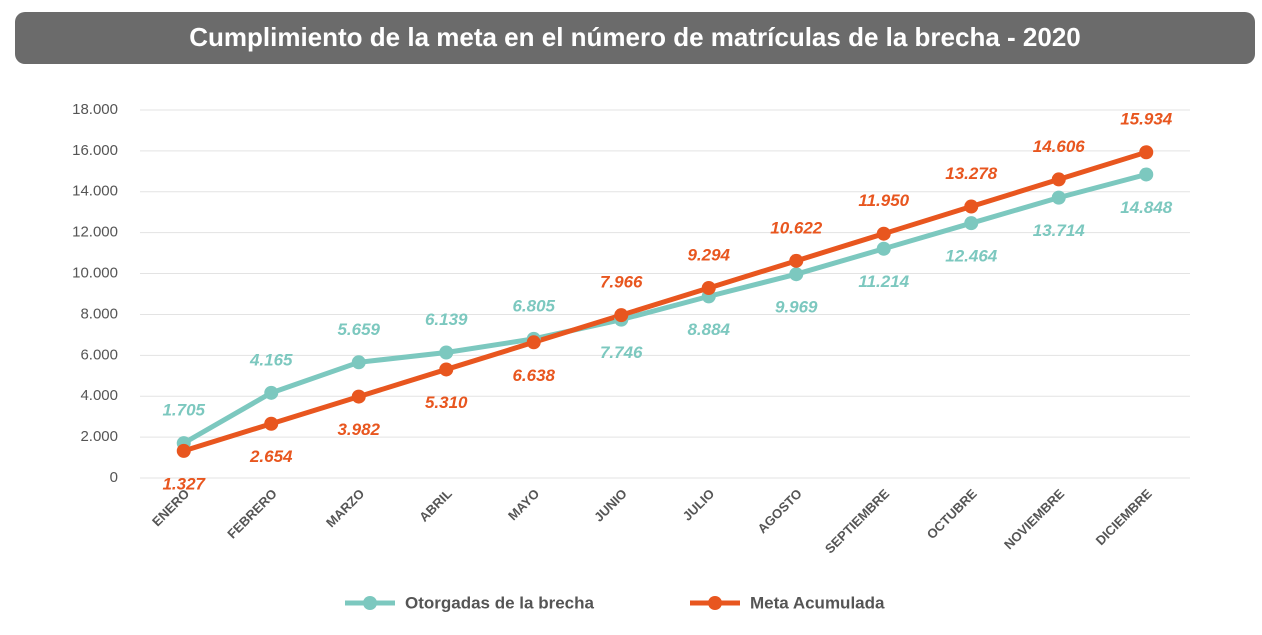 Image resolution: width=1262 pixels, height=635 pixels. I want to click on data-label: 5.310, so click(446, 402).